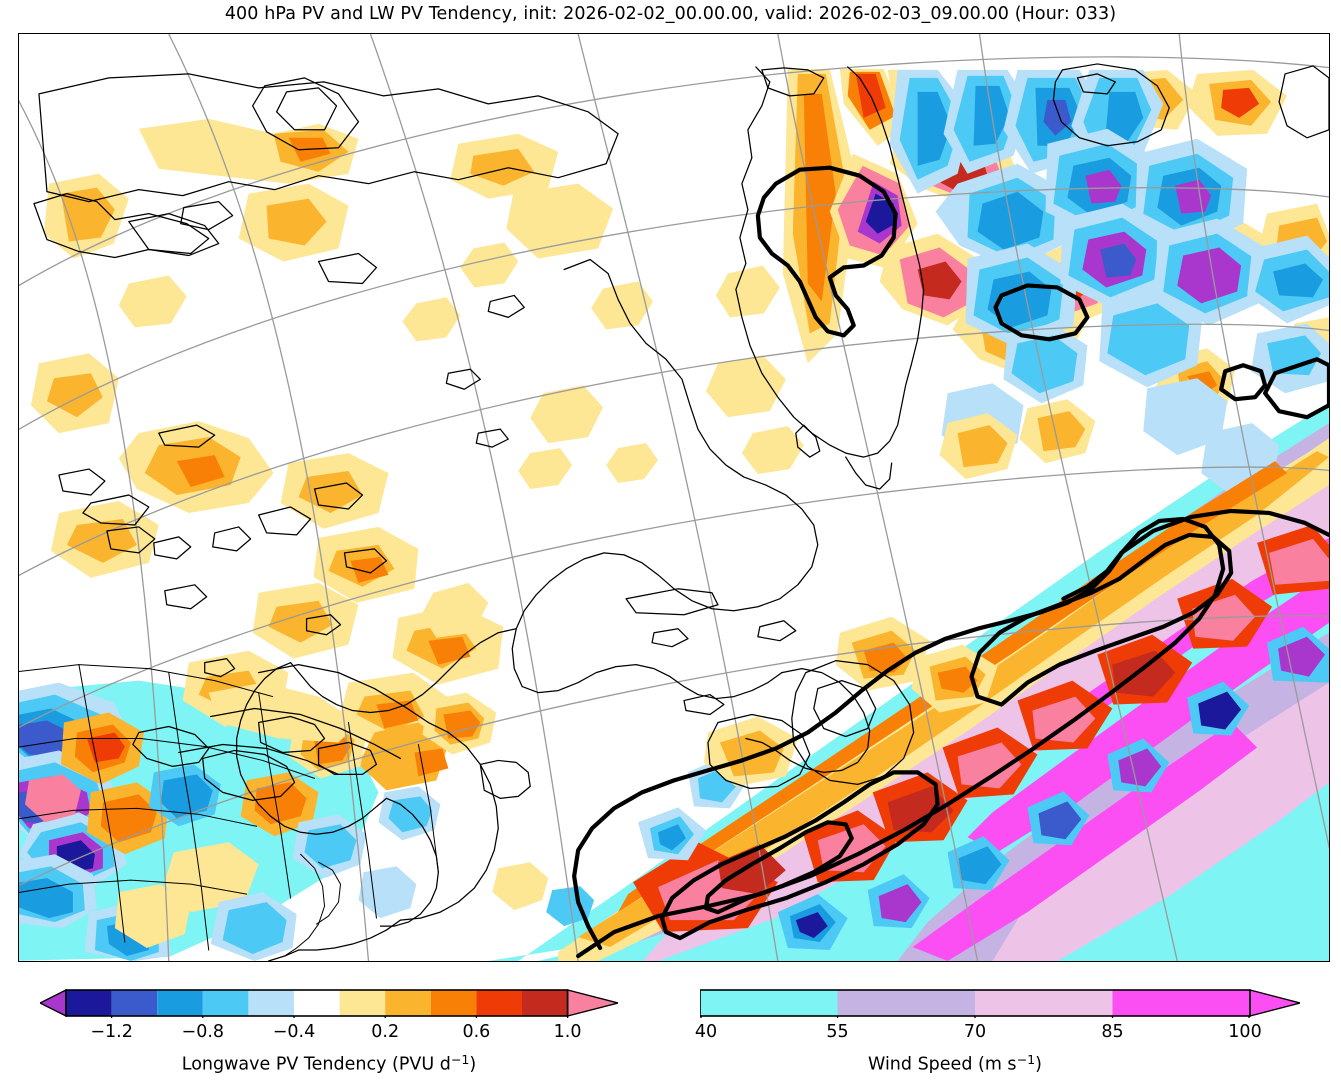  What do you see at coordinates (294, 1032) in the screenshot?
I see `cb-left-tick-2: −0.4` at bounding box center [294, 1032].